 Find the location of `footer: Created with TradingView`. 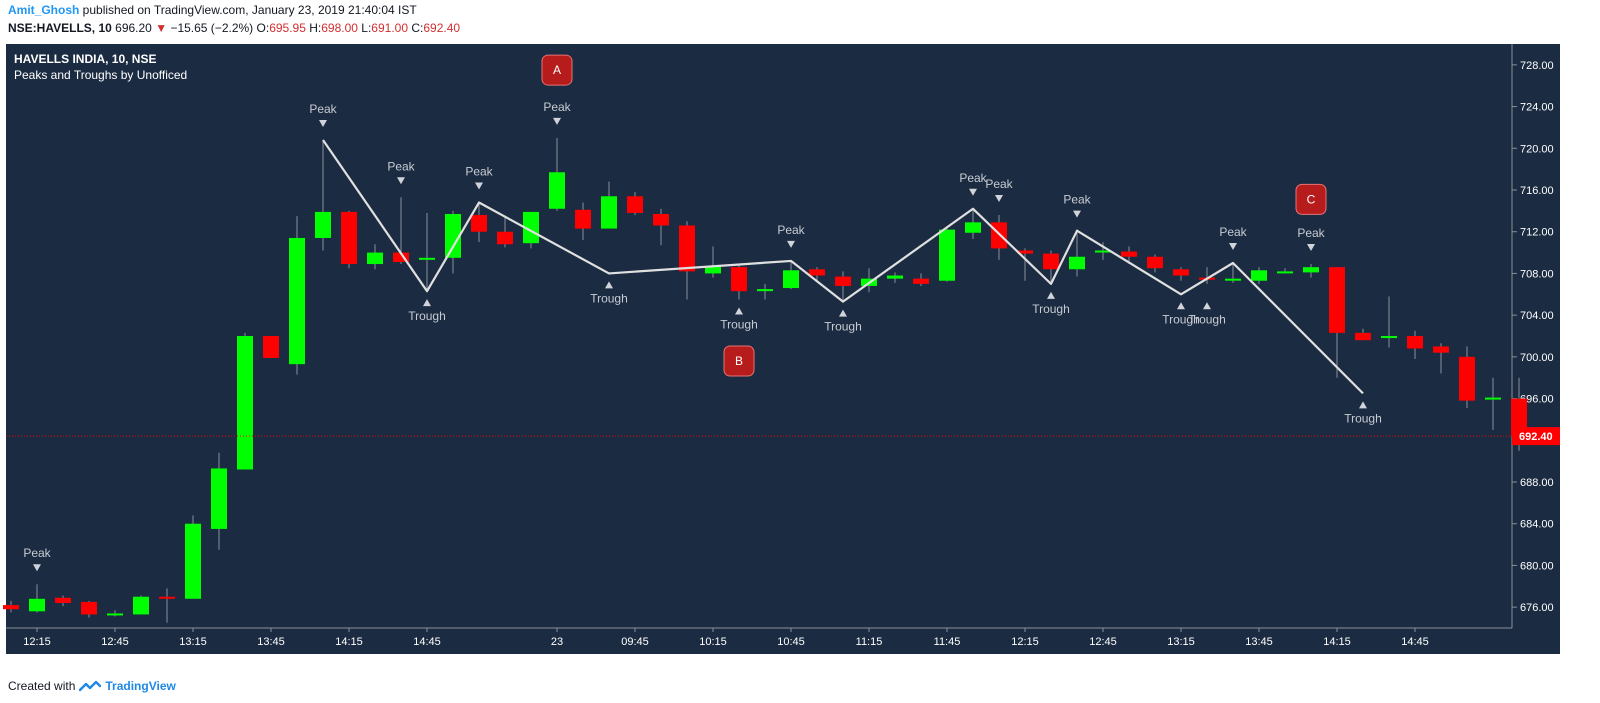

footer: Created with TradingView is located at coordinates (92, 686).